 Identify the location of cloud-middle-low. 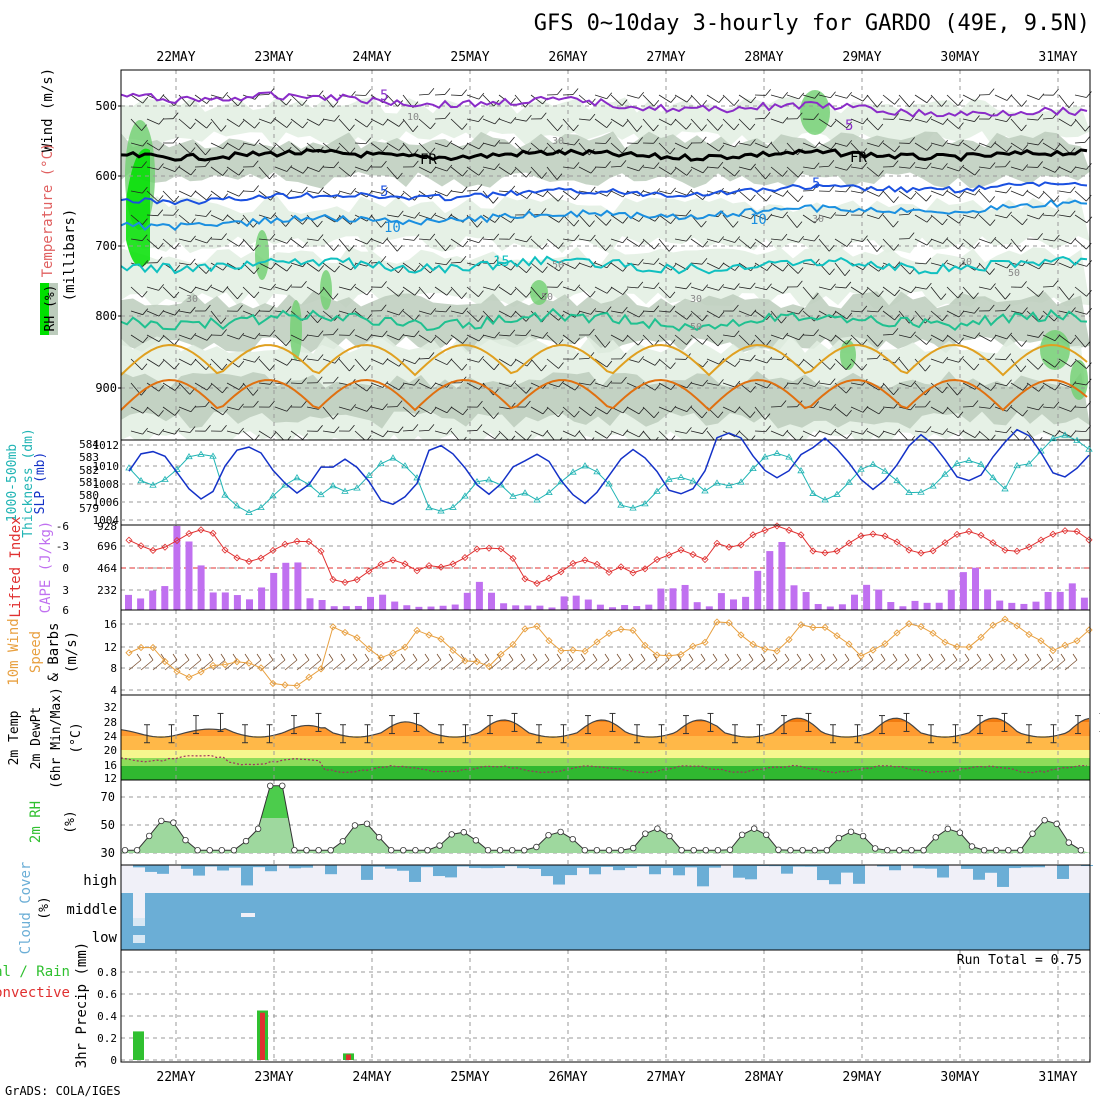
(605, 921).